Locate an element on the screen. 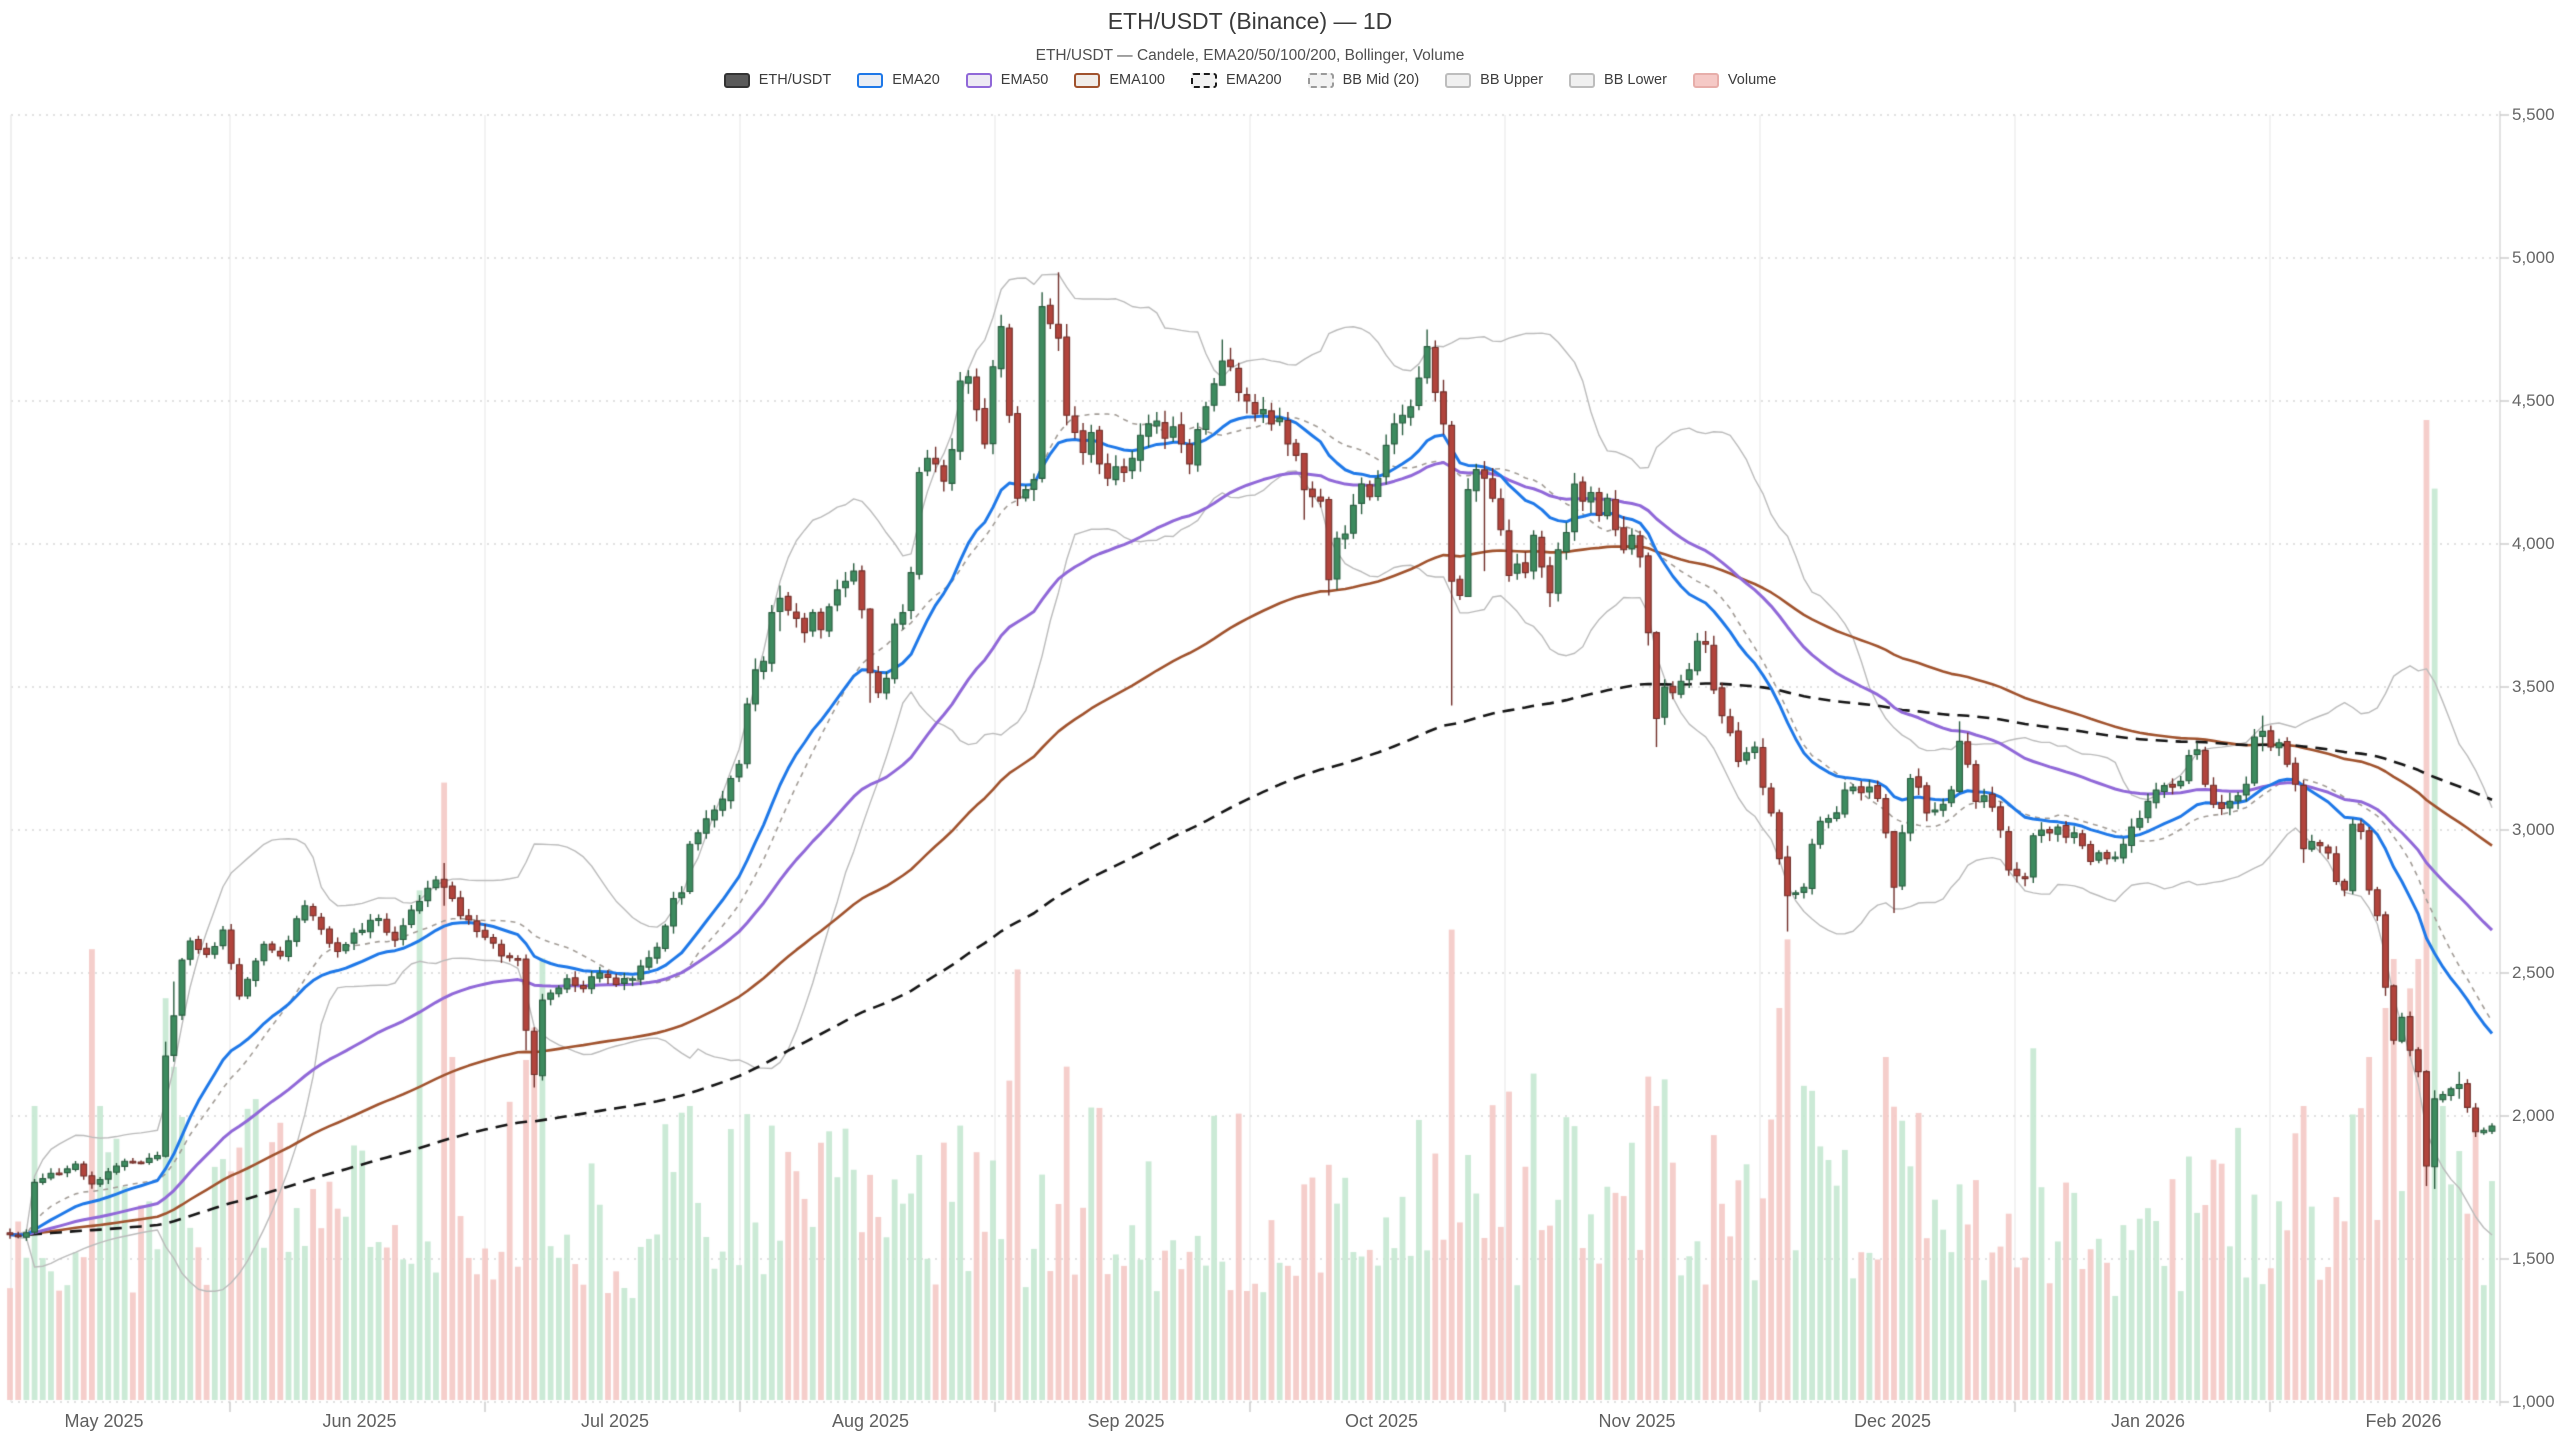  x-month-label: Jul 2025 is located at coordinates (615, 1421).